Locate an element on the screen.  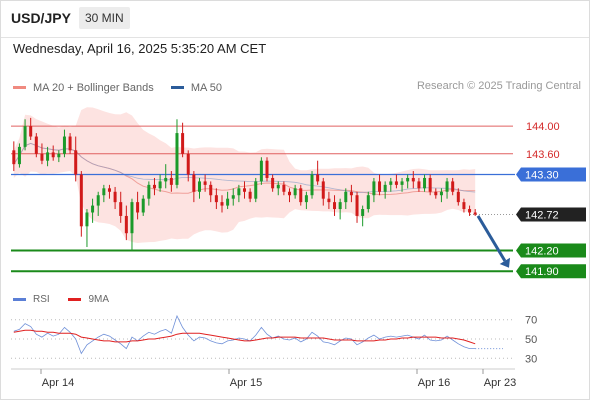
level-label-current: 142.72 is located at coordinates (542, 216).